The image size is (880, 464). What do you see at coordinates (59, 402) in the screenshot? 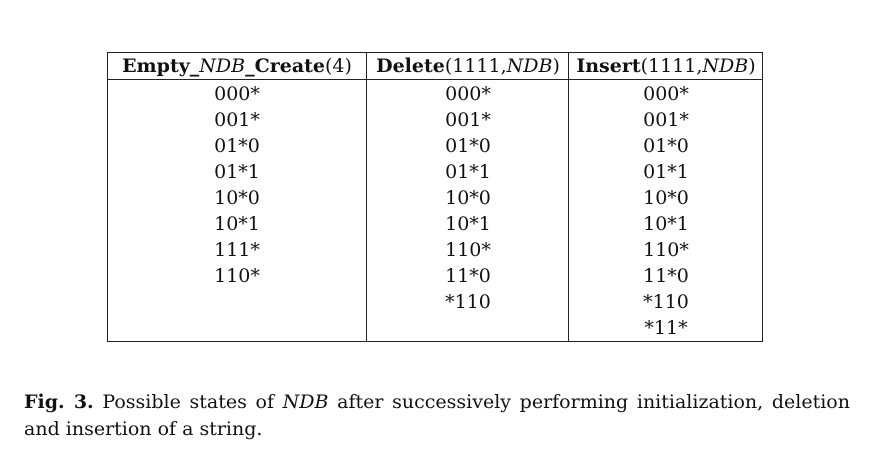
I see `caption-label: Fig. 3.` at bounding box center [59, 402].